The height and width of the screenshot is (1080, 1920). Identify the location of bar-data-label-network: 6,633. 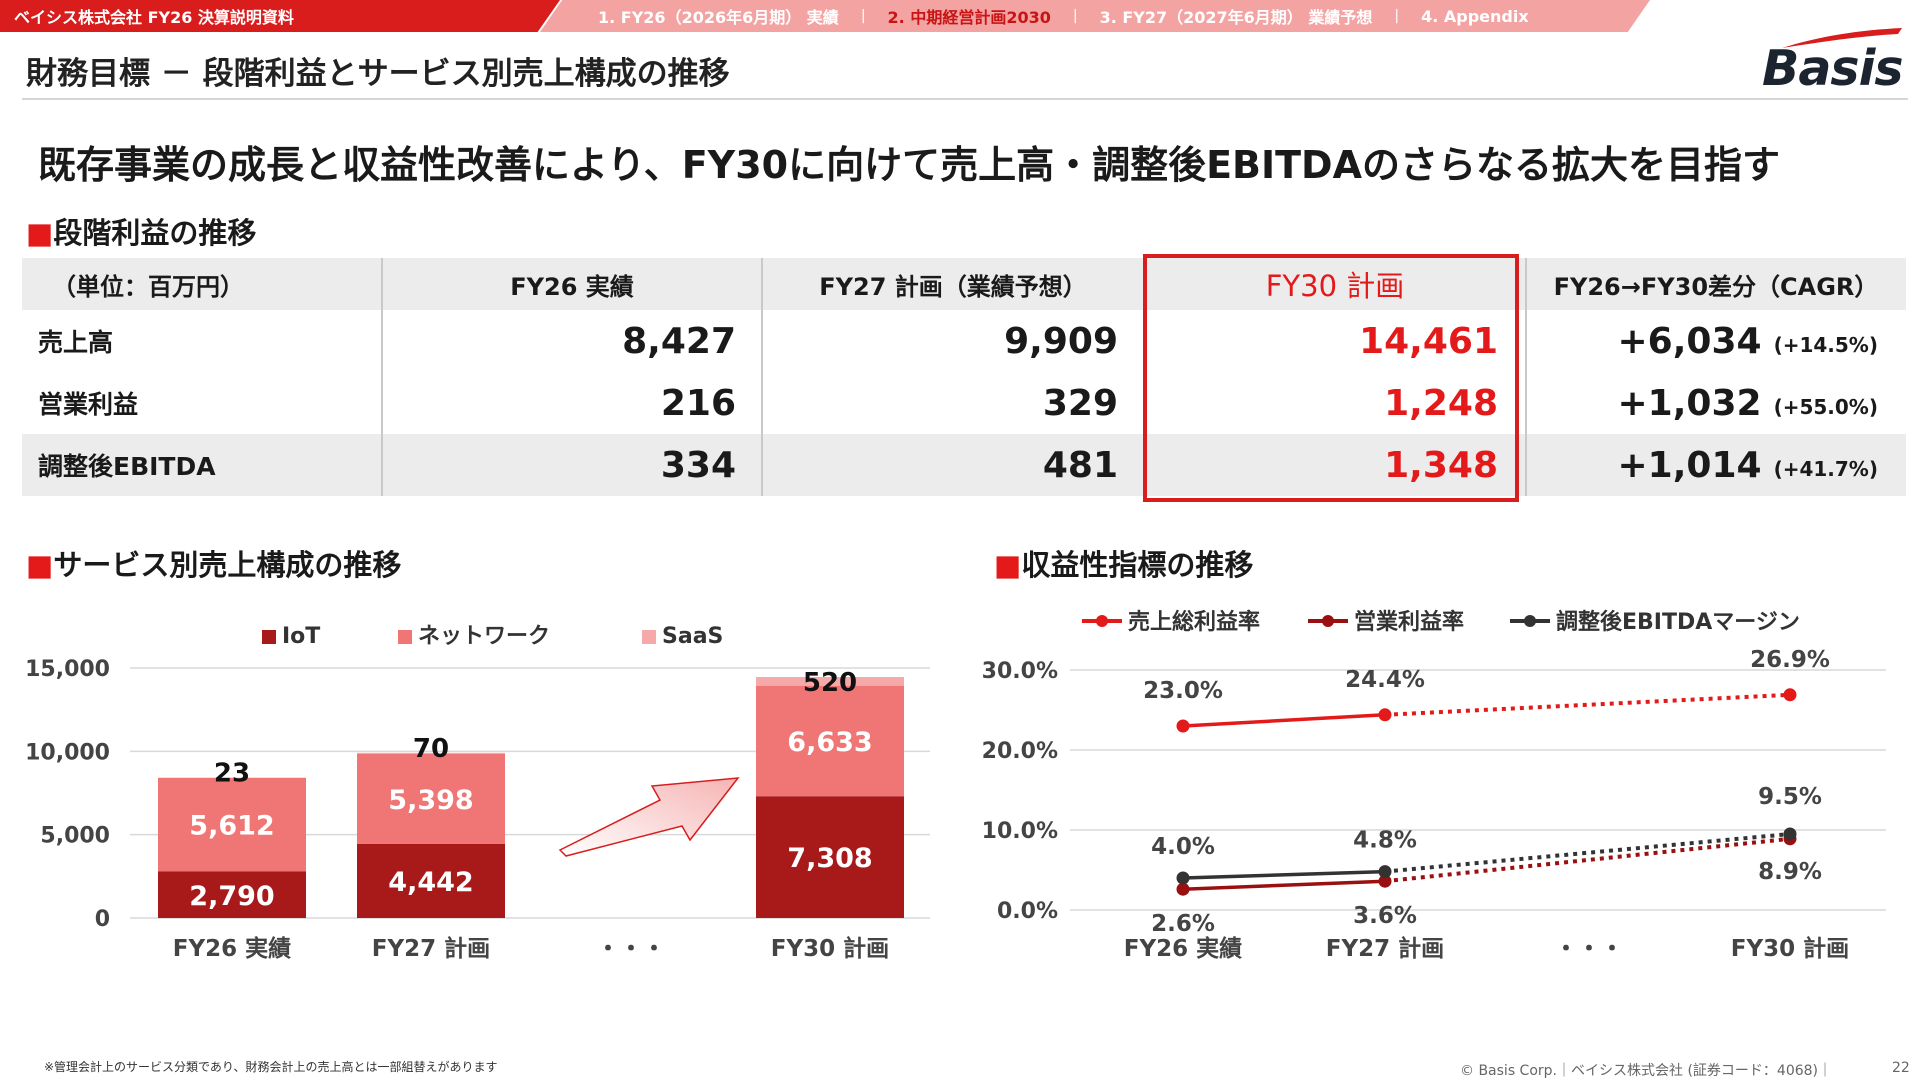
(829, 742).